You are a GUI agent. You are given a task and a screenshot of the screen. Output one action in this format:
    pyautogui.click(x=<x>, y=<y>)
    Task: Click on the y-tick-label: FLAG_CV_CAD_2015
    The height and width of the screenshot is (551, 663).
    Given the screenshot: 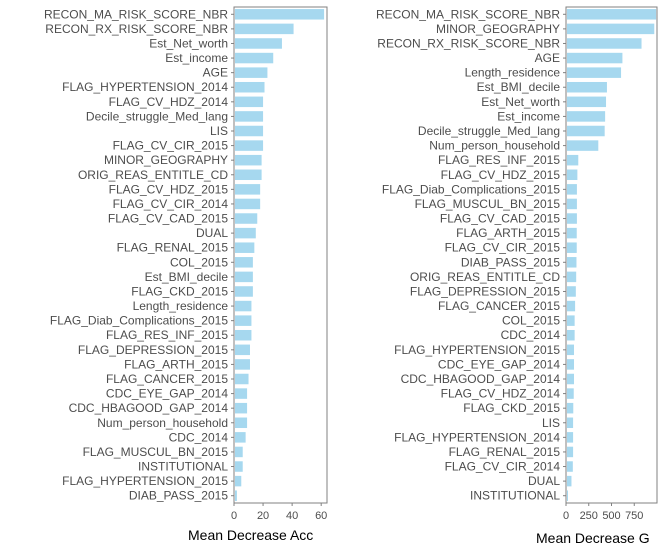 What is the action you would take?
    pyautogui.click(x=168, y=219)
    